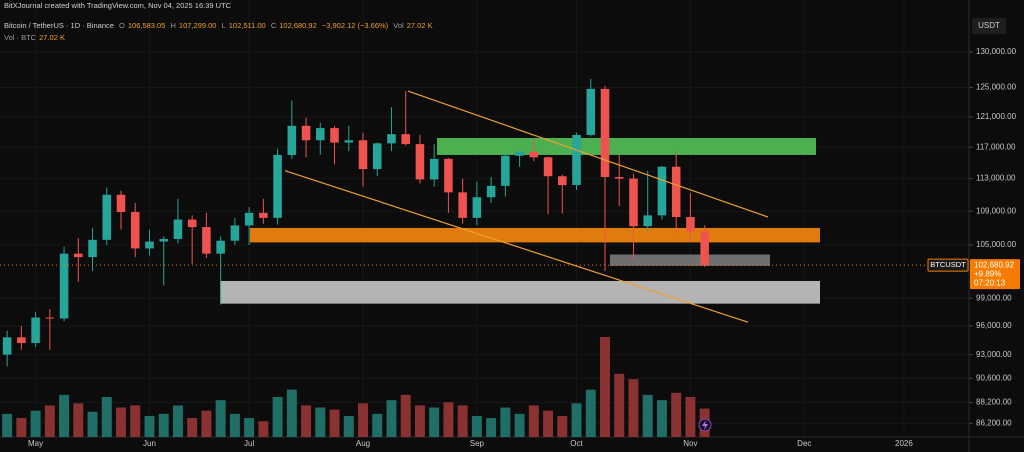  I want to click on price-tag-countdown: 07:20:13, so click(990, 282).